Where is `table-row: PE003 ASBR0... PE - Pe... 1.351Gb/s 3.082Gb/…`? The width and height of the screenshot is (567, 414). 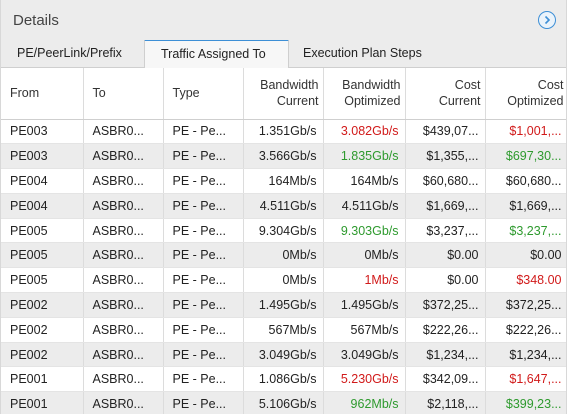 table-row: PE003 ASBR0... PE - Pe... 1.351Gb/s 3.082Gb/… is located at coordinates (283, 132).